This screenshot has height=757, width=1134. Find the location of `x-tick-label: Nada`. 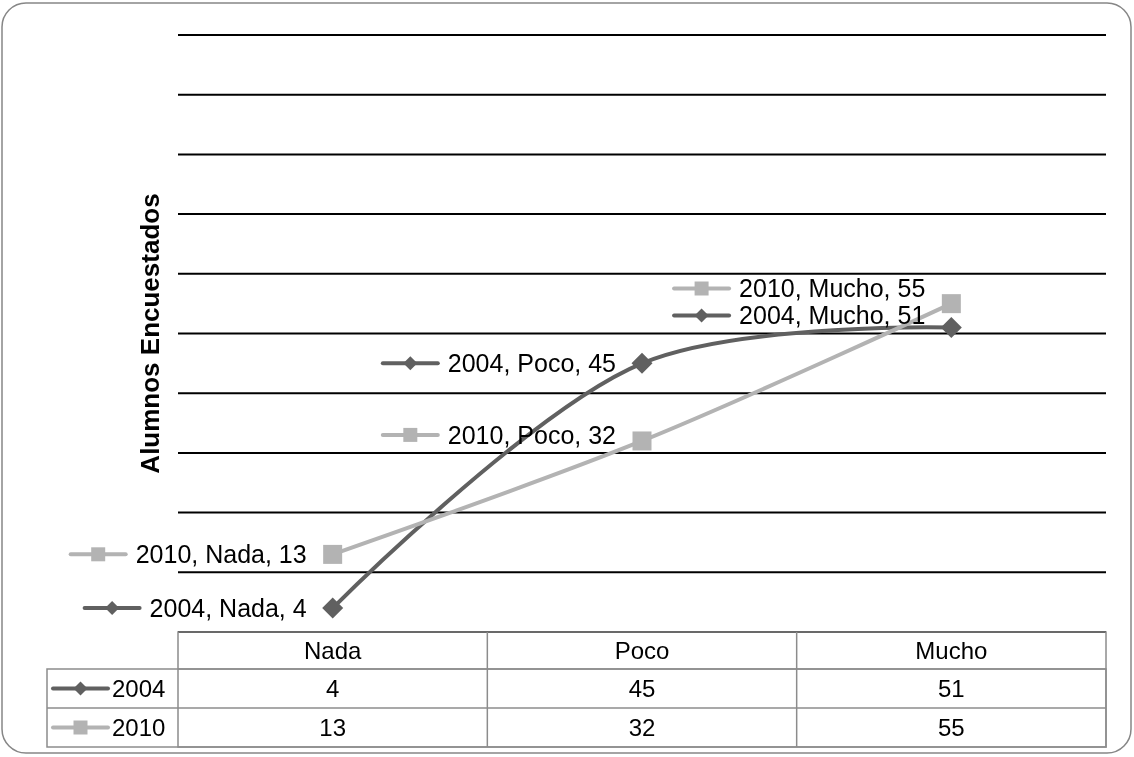

x-tick-label: Nada is located at coordinates (333, 650).